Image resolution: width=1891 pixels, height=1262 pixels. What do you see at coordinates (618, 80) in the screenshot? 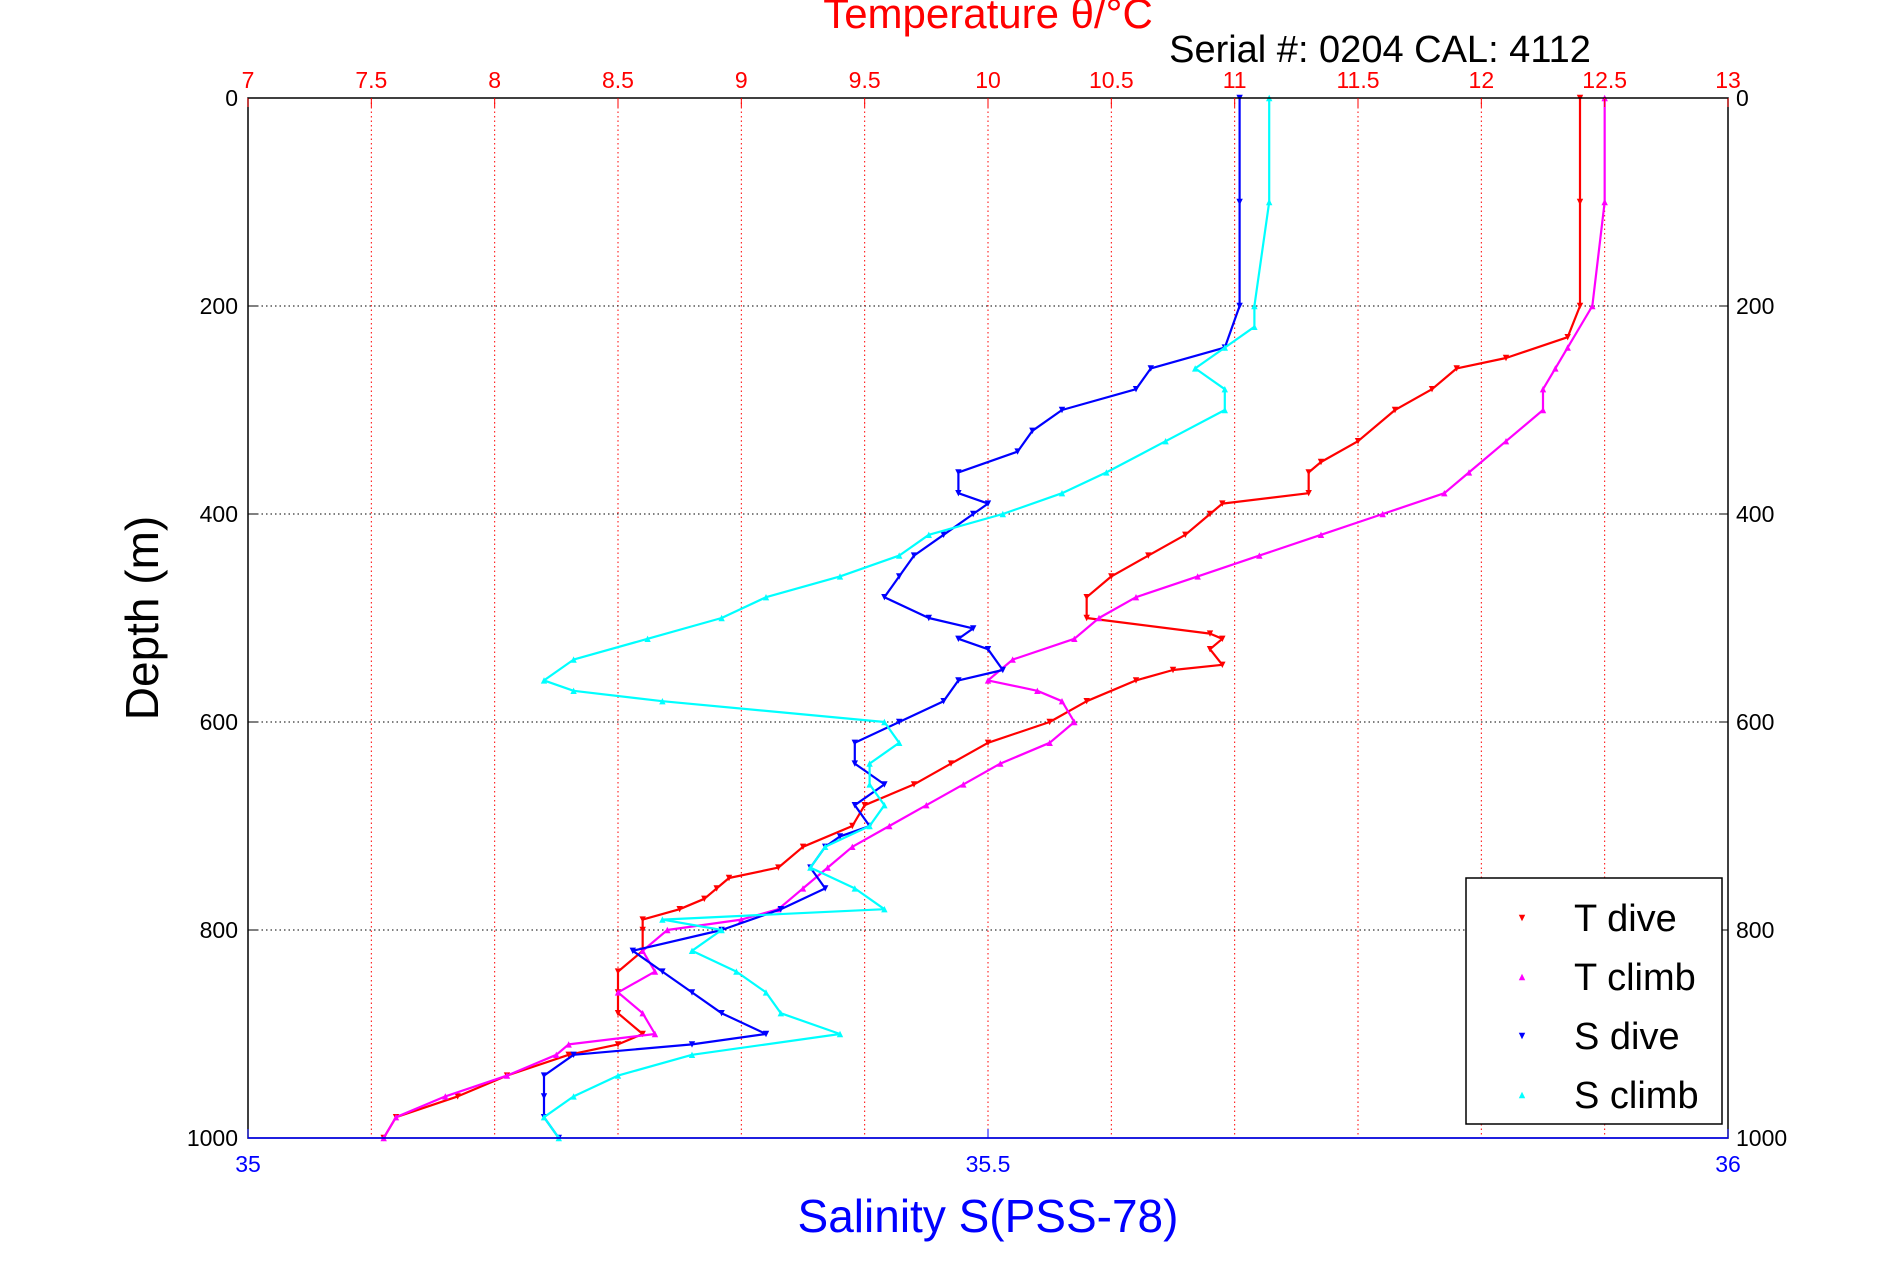
I see `top-tick-label: 8.5` at bounding box center [618, 80].